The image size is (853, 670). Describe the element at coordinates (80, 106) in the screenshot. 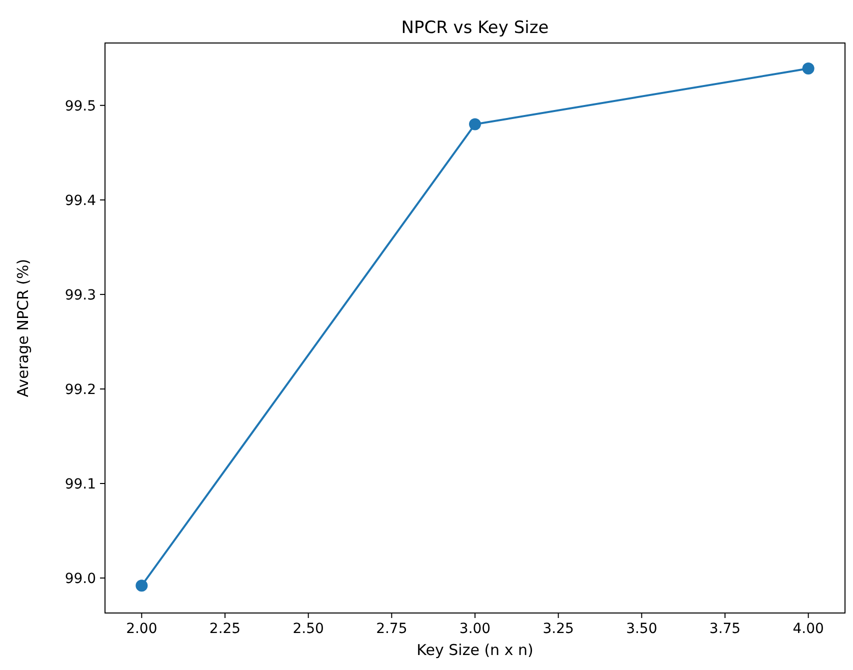

I see `y-tick-label: 99.5` at that location.